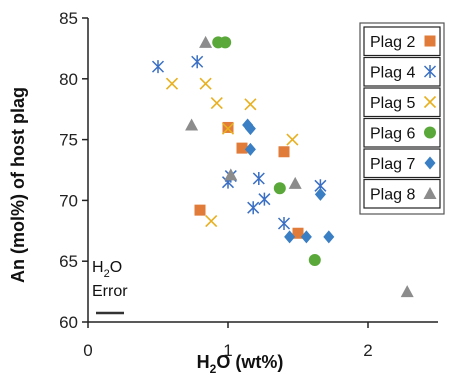 This screenshot has width=456, height=375. Describe the element at coordinates (392, 164) in the screenshot. I see `legend-label-plag-7: Plag 7` at that location.